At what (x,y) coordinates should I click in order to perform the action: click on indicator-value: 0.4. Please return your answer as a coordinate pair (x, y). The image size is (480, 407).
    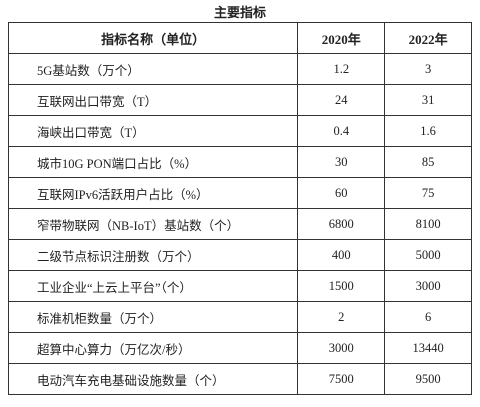
    Looking at the image, I should click on (341, 131).